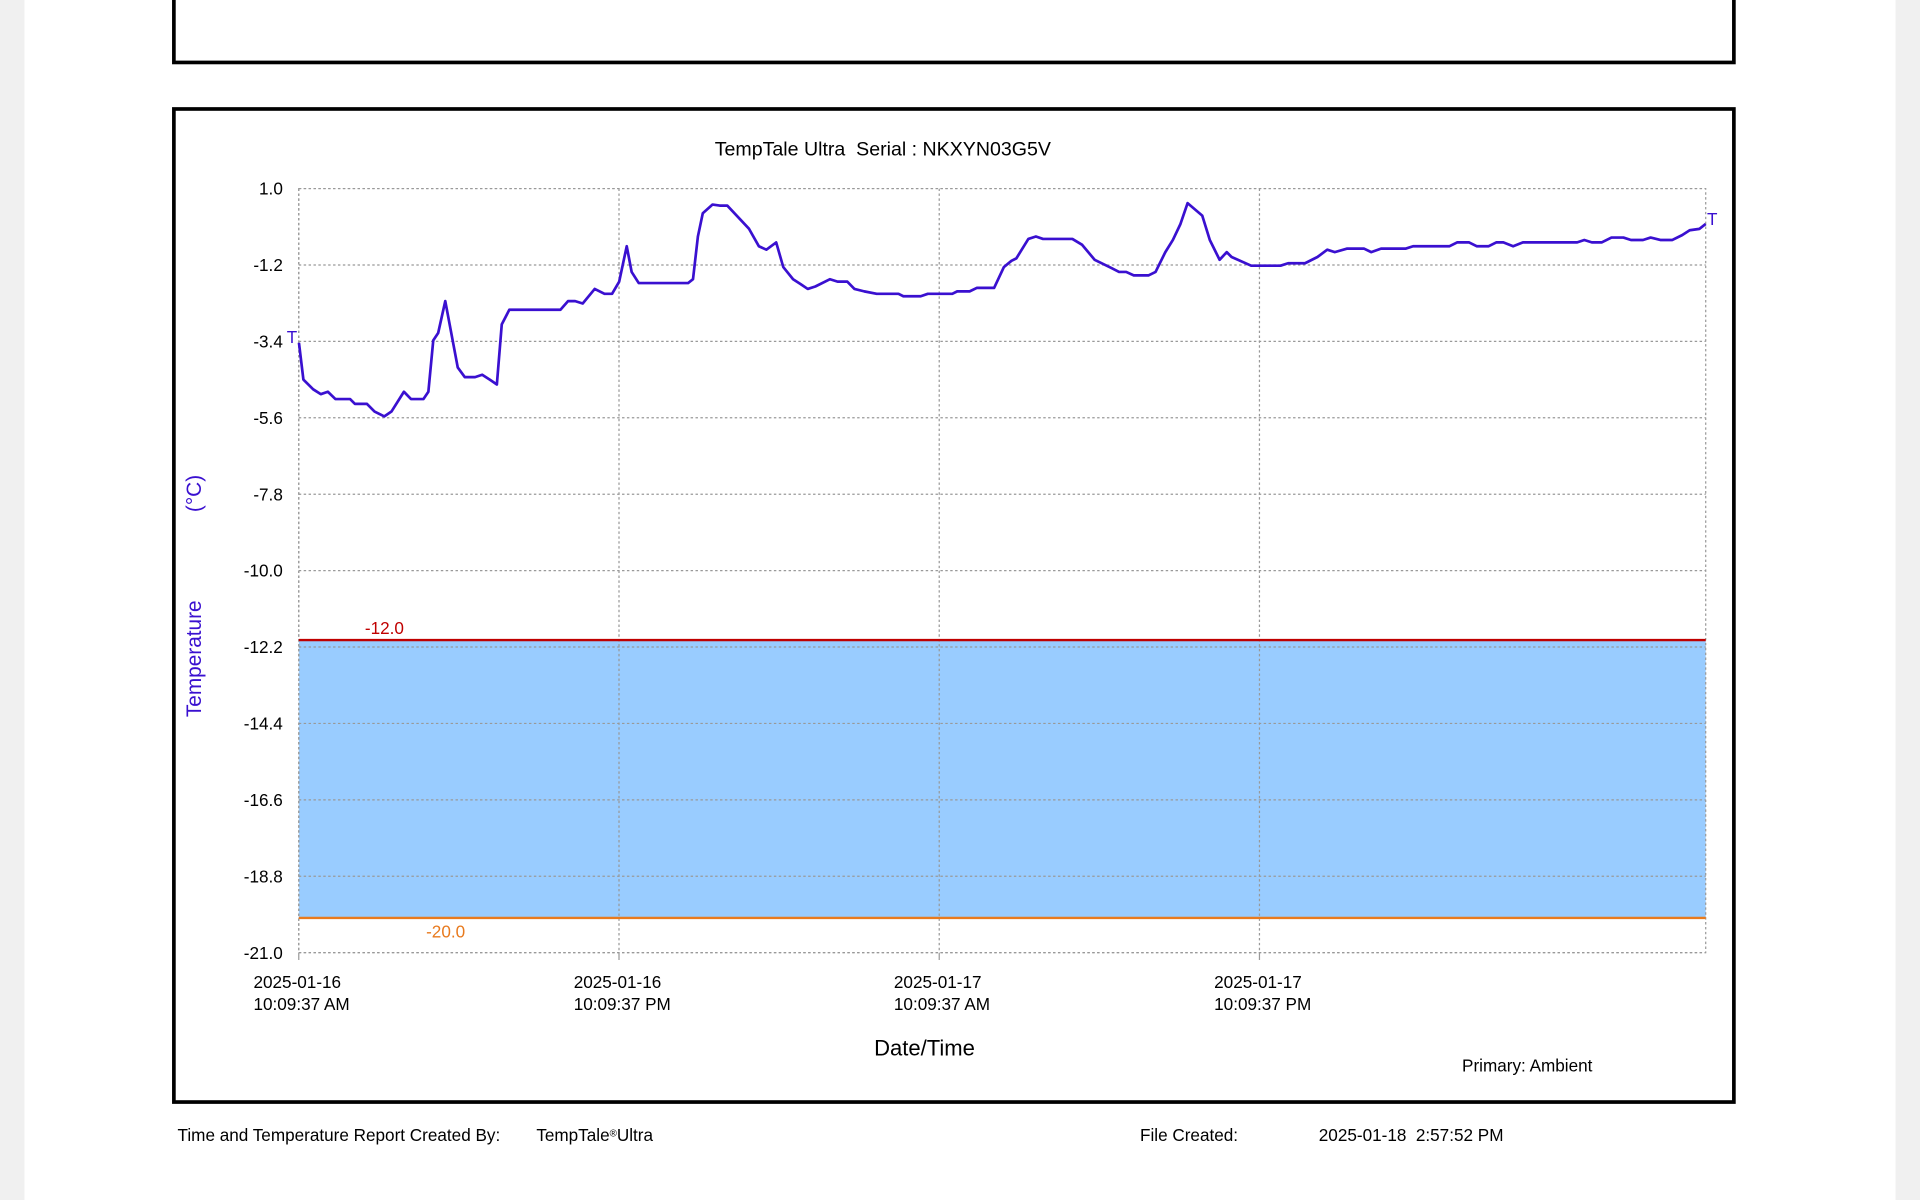 This screenshot has height=1200, width=1920. What do you see at coordinates (264, 724) in the screenshot?
I see `y-tick-label: -14.4` at bounding box center [264, 724].